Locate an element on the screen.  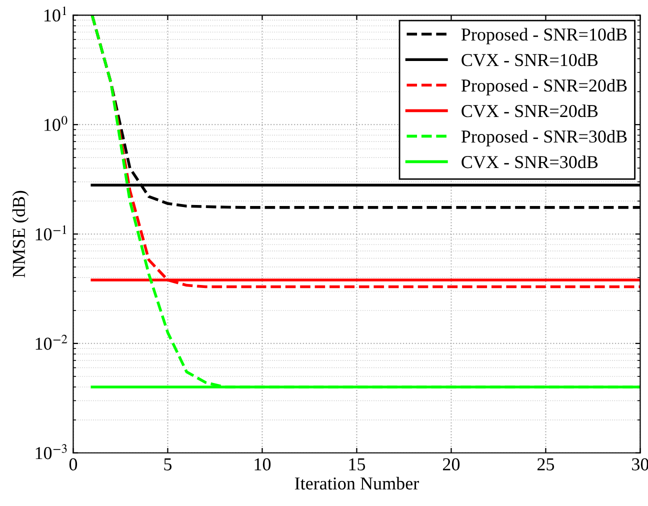
y-axis-title: NMSE (dB) is located at coordinates (20, 234).